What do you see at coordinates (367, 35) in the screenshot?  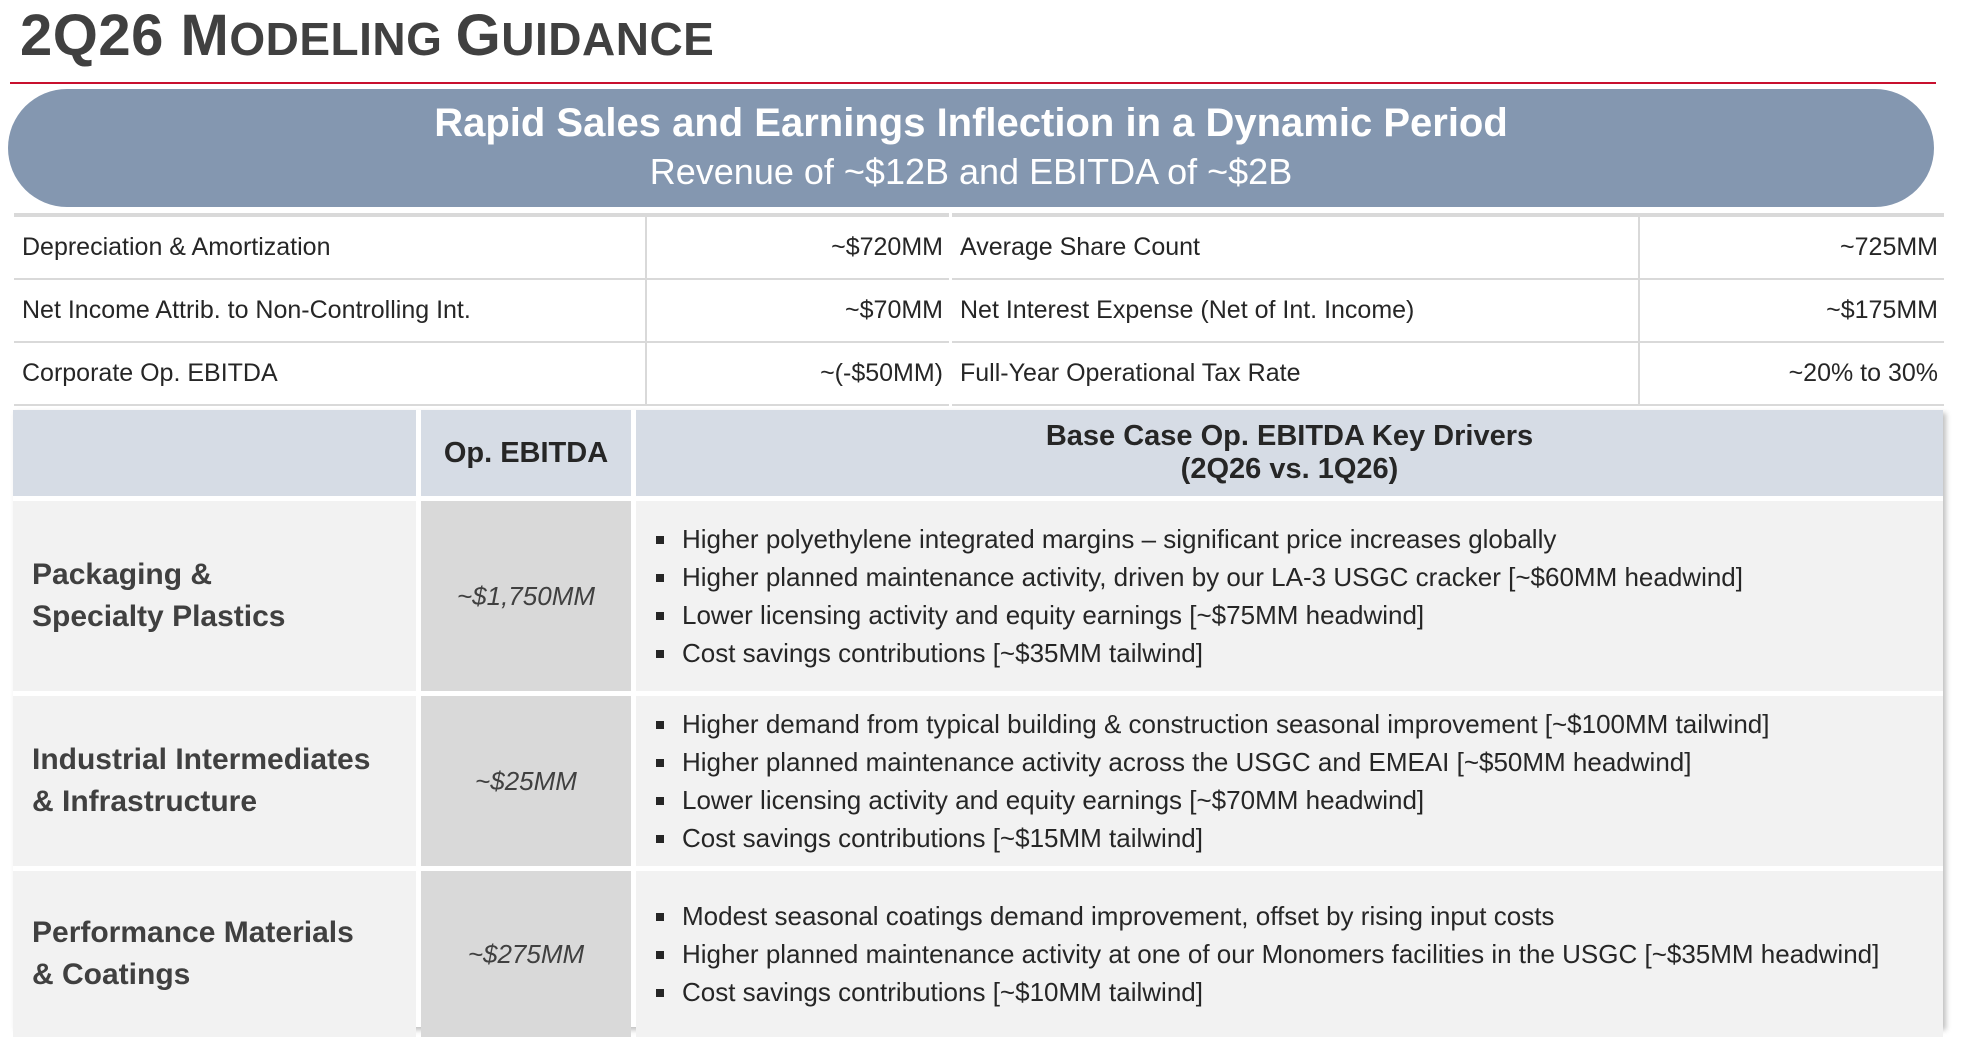 I see `page-title: 2Q26 MODELING GUIDANCE` at bounding box center [367, 35].